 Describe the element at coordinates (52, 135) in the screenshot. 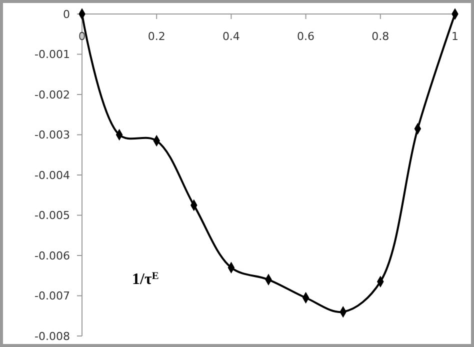

I see `y-tick-label: -0.003` at that location.